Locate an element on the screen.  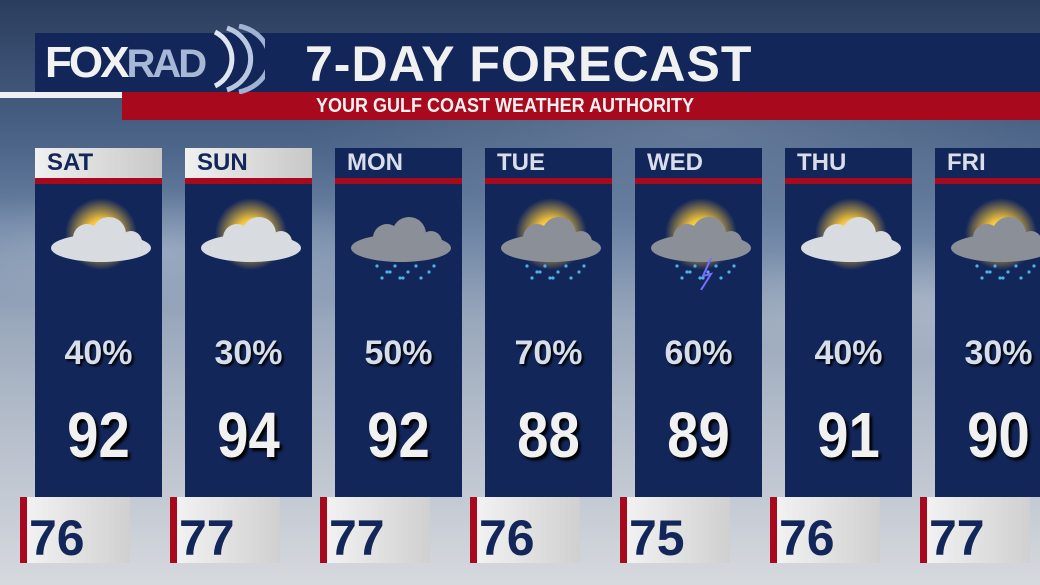
page-title: 7-DAY FORECAST is located at coordinates (529, 64).